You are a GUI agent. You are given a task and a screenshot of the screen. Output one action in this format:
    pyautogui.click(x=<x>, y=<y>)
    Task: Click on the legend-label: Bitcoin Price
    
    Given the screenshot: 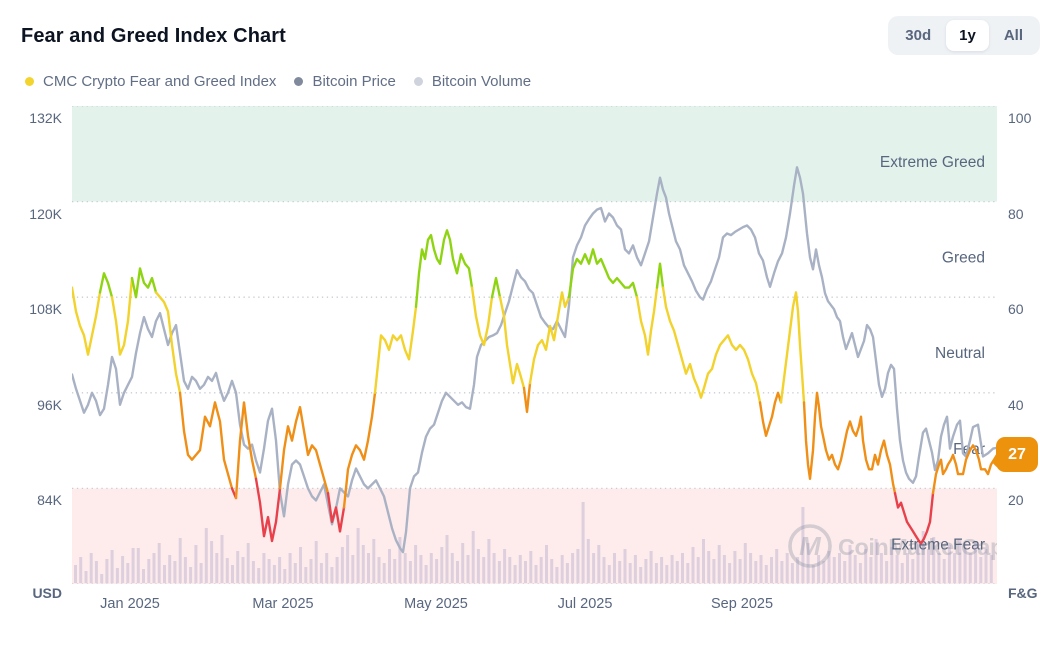 What is the action you would take?
    pyautogui.click(x=354, y=81)
    